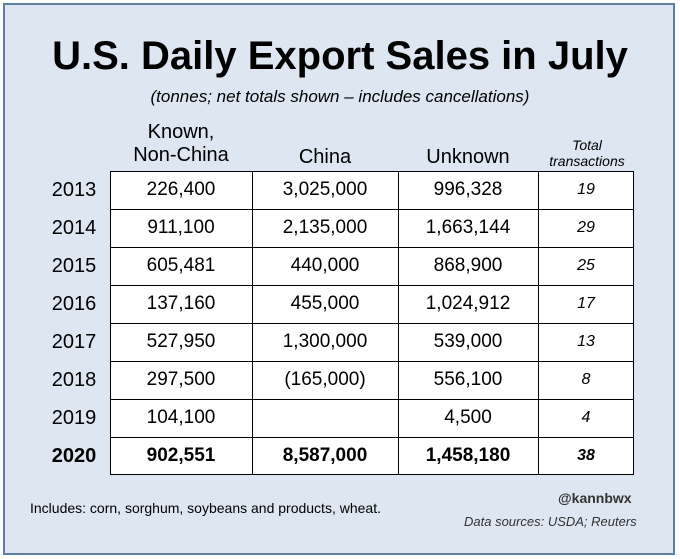 The width and height of the screenshot is (680, 559). Describe the element at coordinates (74, 342) in the screenshot. I see `row-year-label: 2017` at that location.